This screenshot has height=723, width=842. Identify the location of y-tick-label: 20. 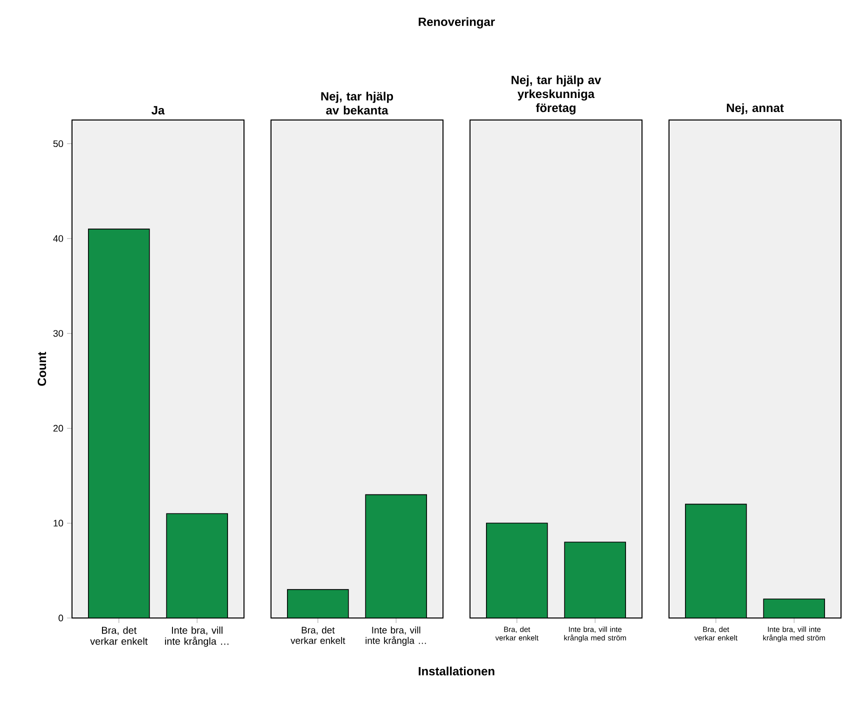
(58, 428).